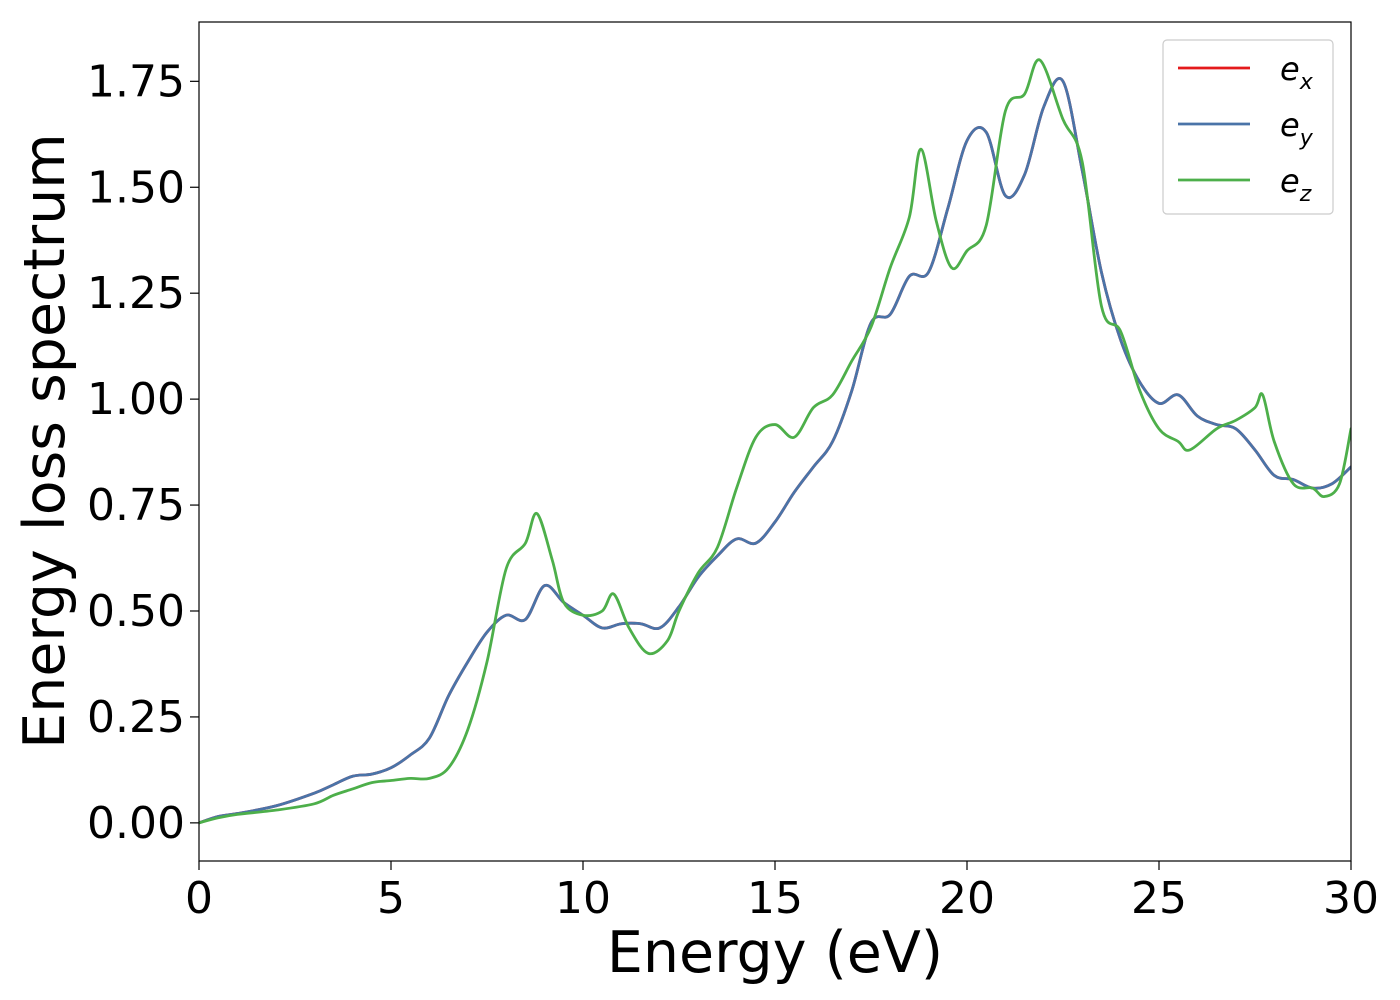 The image size is (1400, 1000). Describe the element at coordinates (136, 399) in the screenshot. I see `y-tick-label: 1.00` at that location.